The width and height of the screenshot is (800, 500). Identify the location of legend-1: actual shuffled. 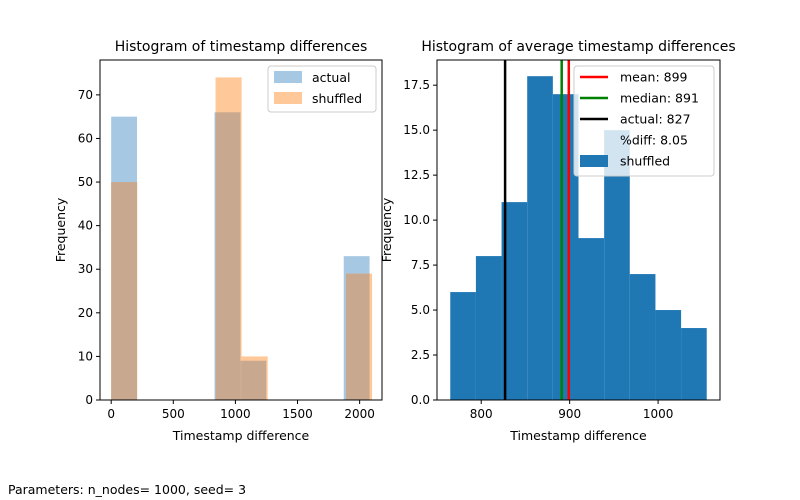
(322, 89).